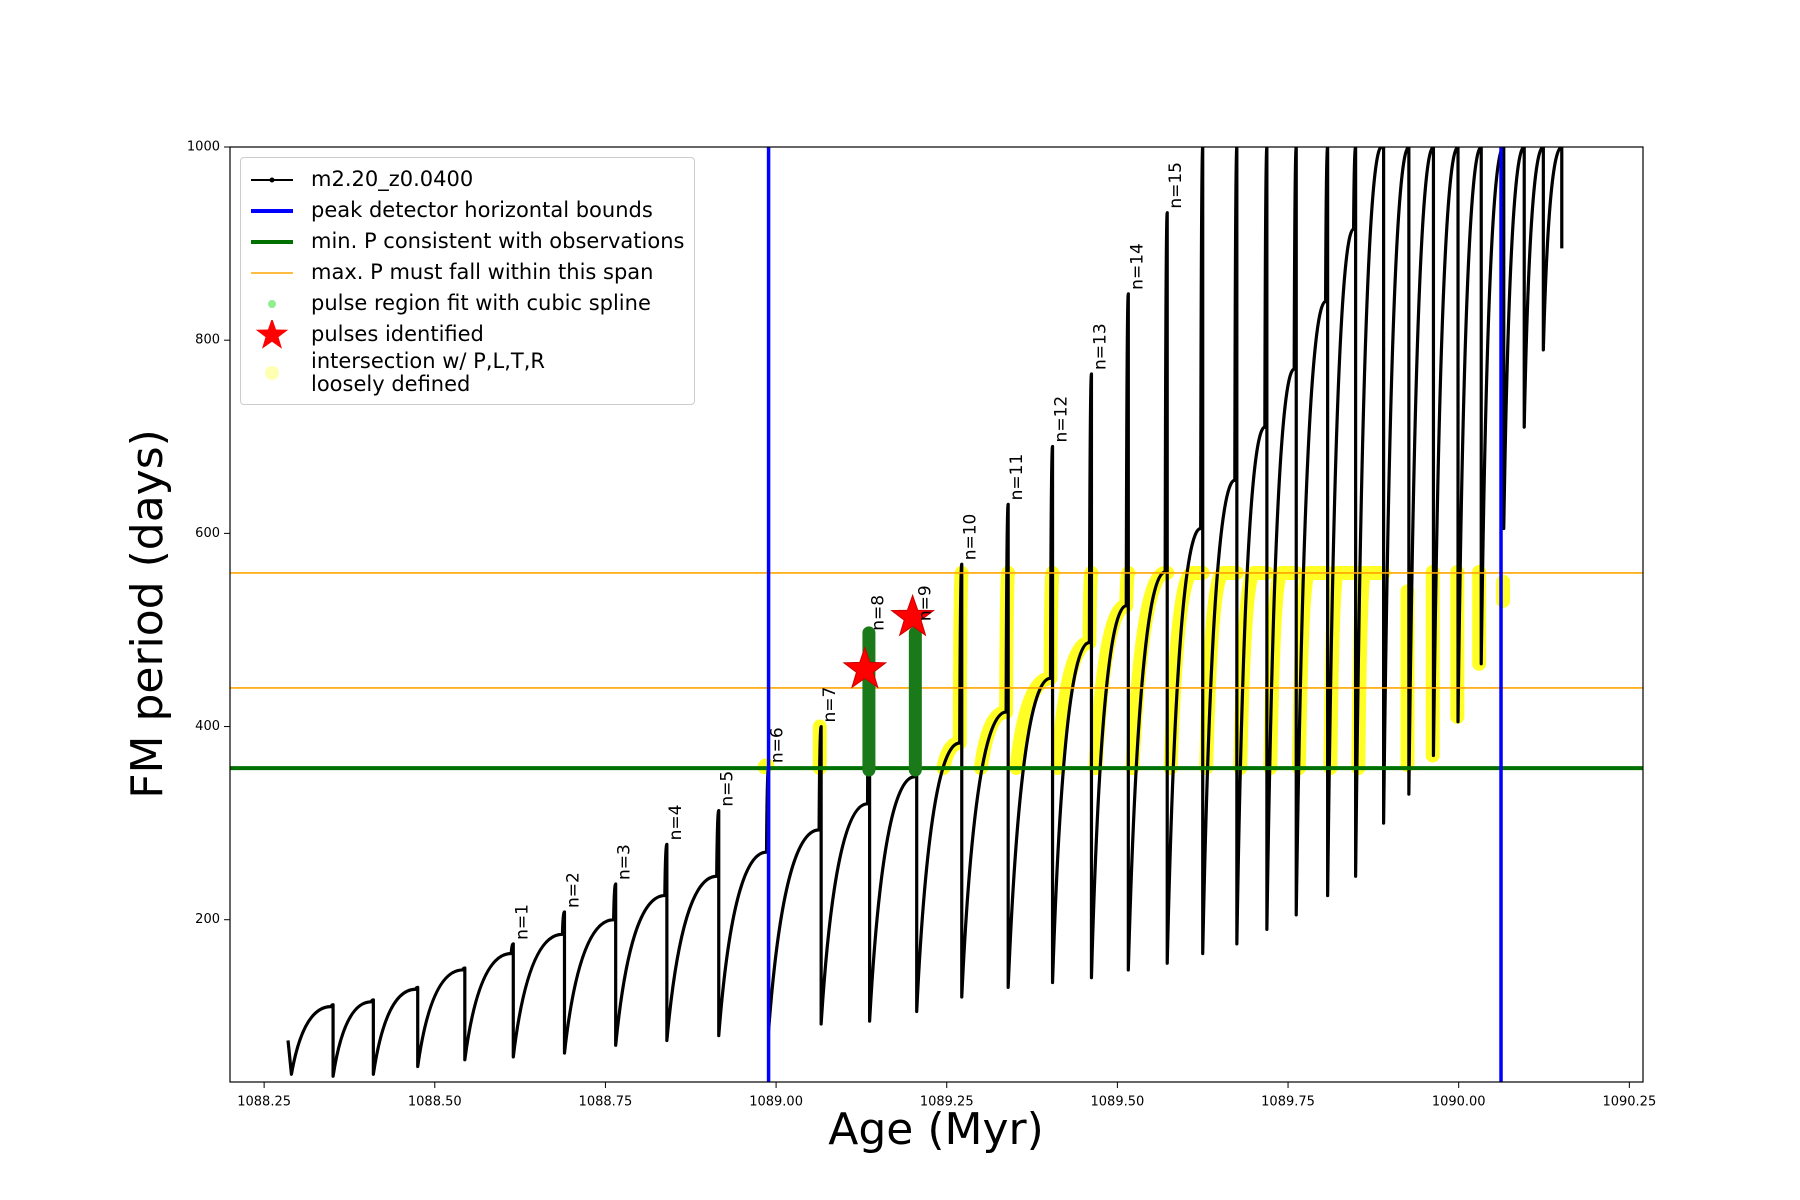 This screenshot has height=1200, width=1800. Describe the element at coordinates (522, 922) in the screenshot. I see `peak-annotation: n=1` at that location.